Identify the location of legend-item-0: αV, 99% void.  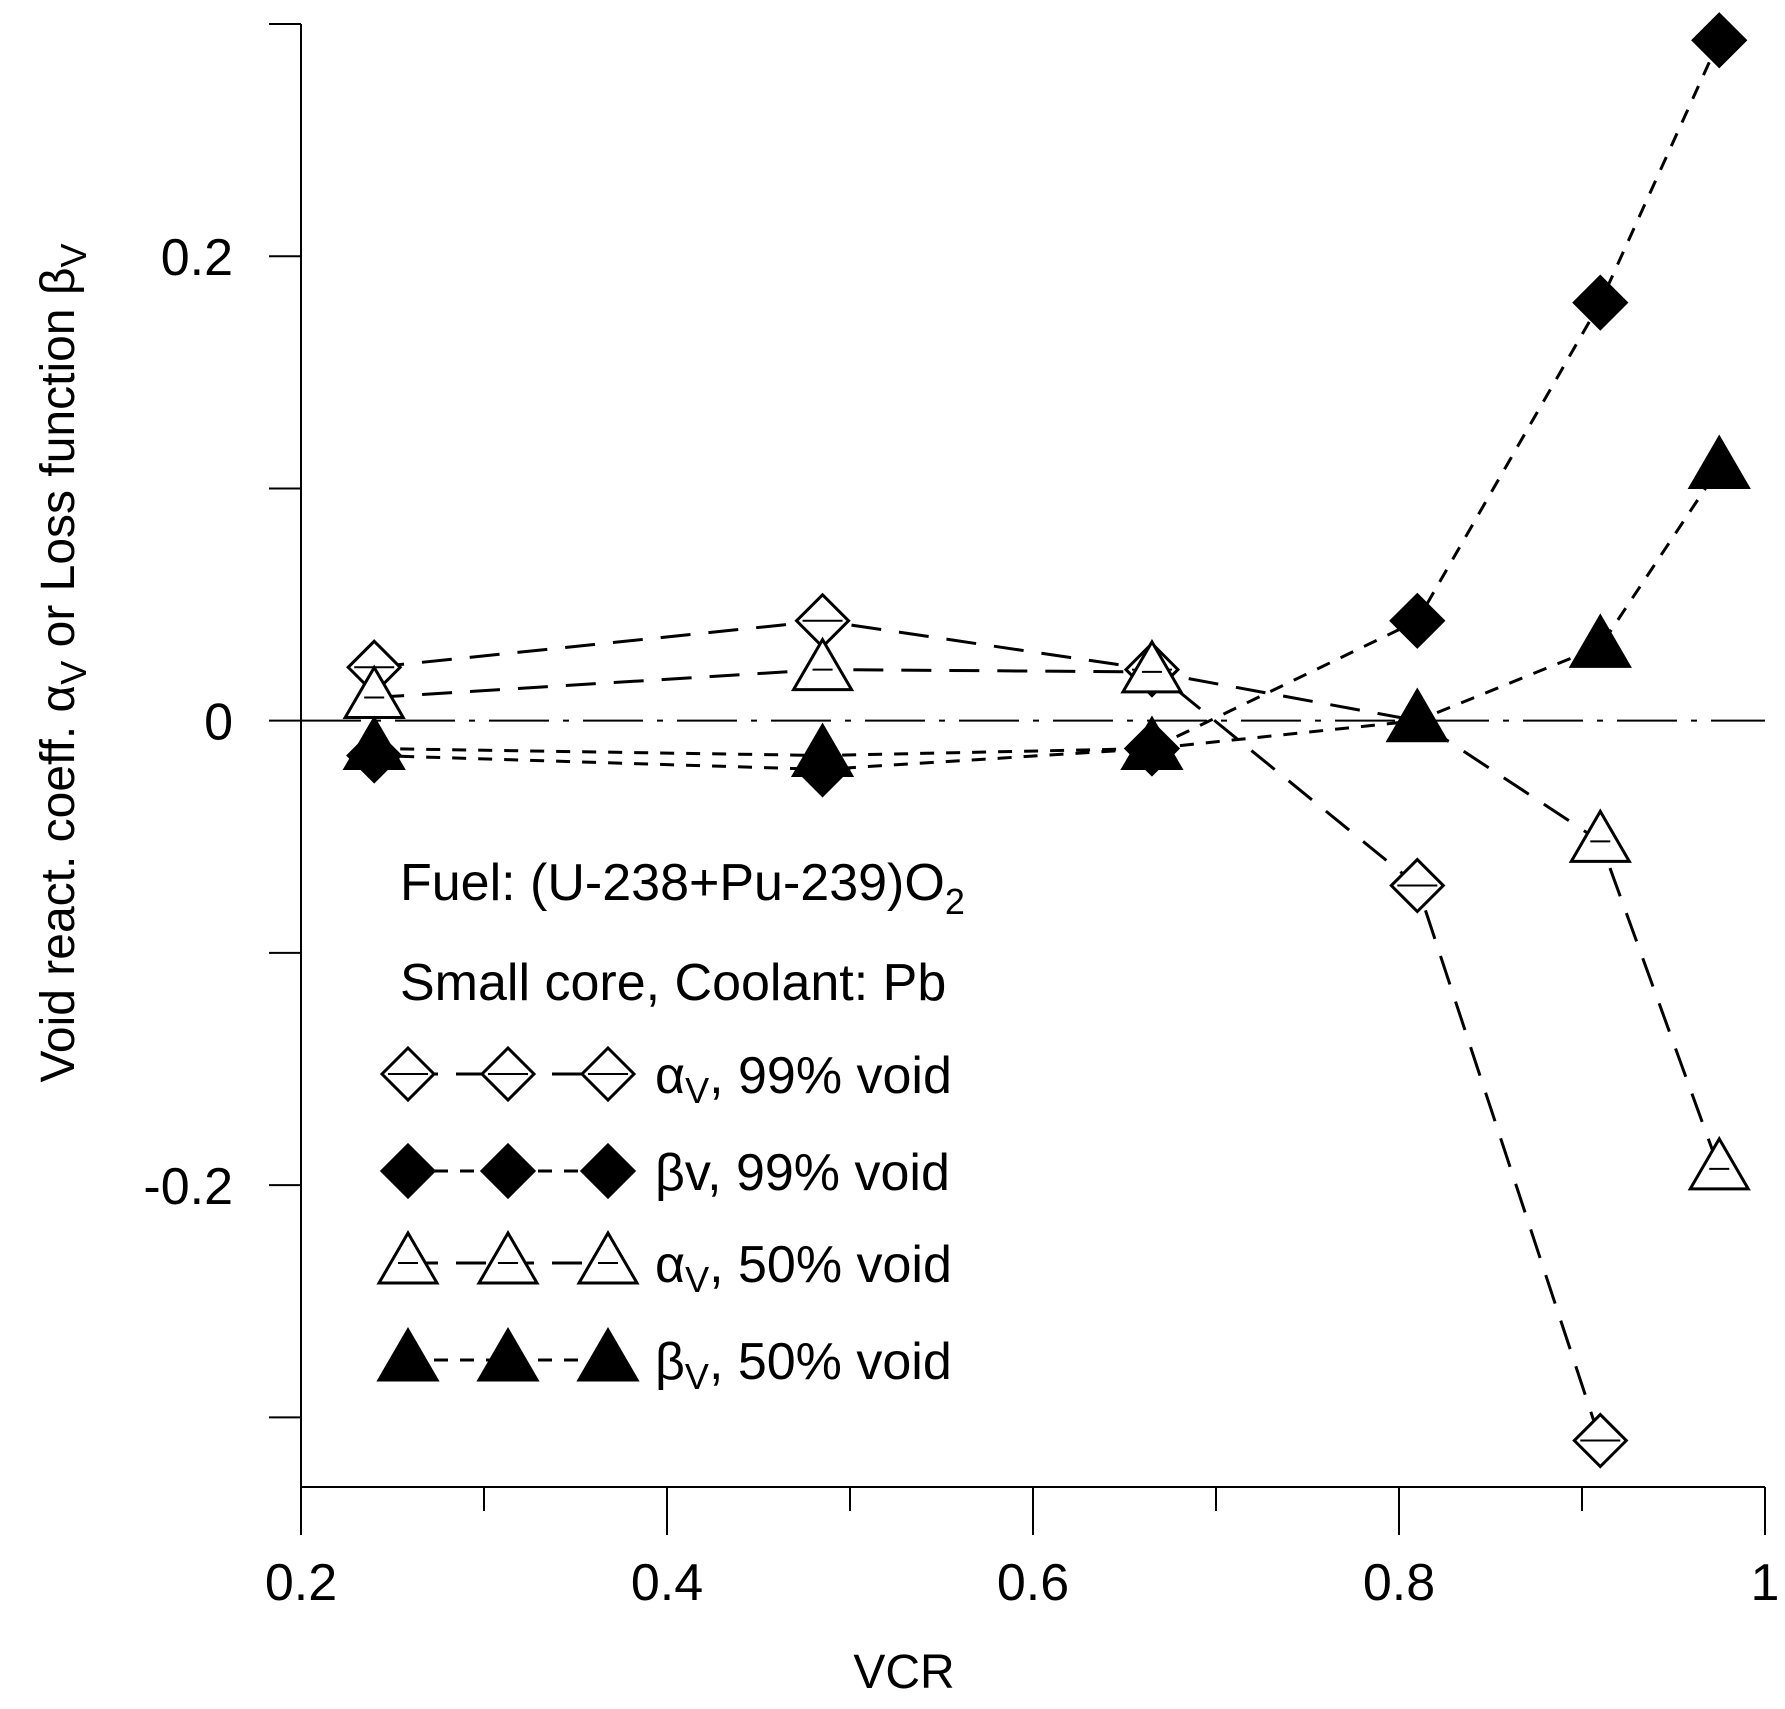
(665, 1078).